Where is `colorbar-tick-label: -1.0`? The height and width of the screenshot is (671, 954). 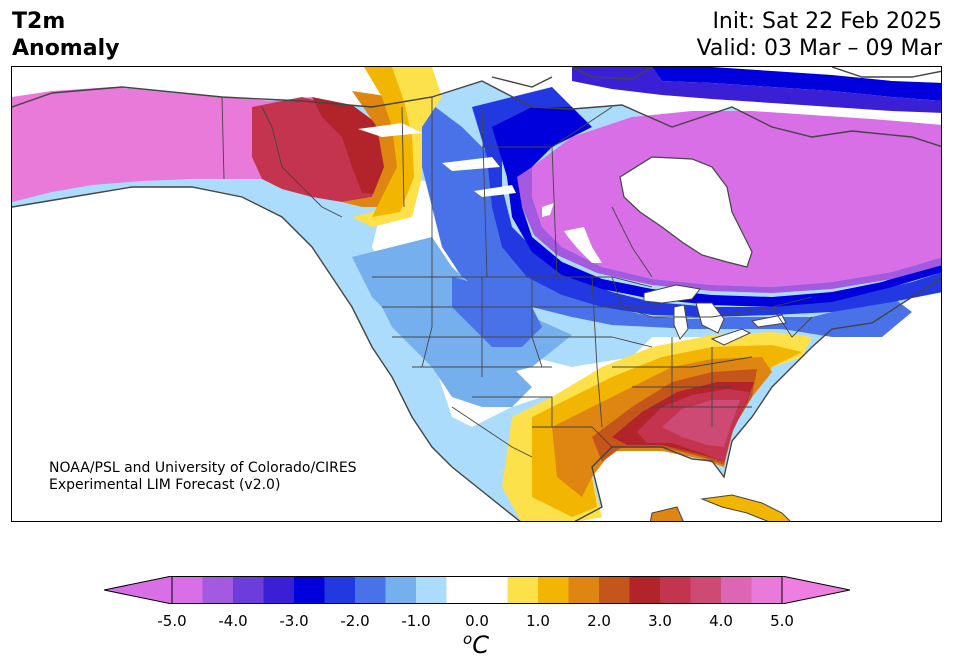
colorbar-tick-label: -1.0 is located at coordinates (416, 621).